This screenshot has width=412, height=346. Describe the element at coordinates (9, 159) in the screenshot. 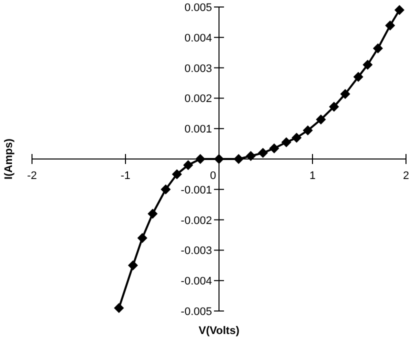

I see `y-axis-title: I(Amps)` at that location.